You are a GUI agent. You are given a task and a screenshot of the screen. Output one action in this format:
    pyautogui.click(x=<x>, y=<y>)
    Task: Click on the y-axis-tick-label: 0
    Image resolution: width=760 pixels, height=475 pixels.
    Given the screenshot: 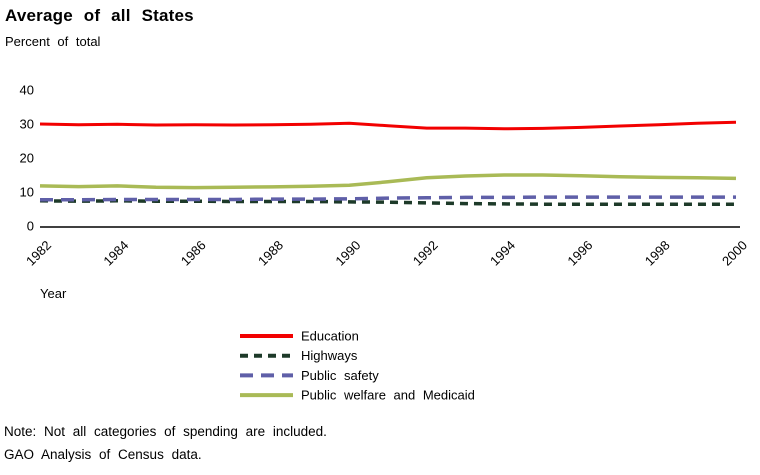 What is the action you would take?
    pyautogui.click(x=30, y=226)
    